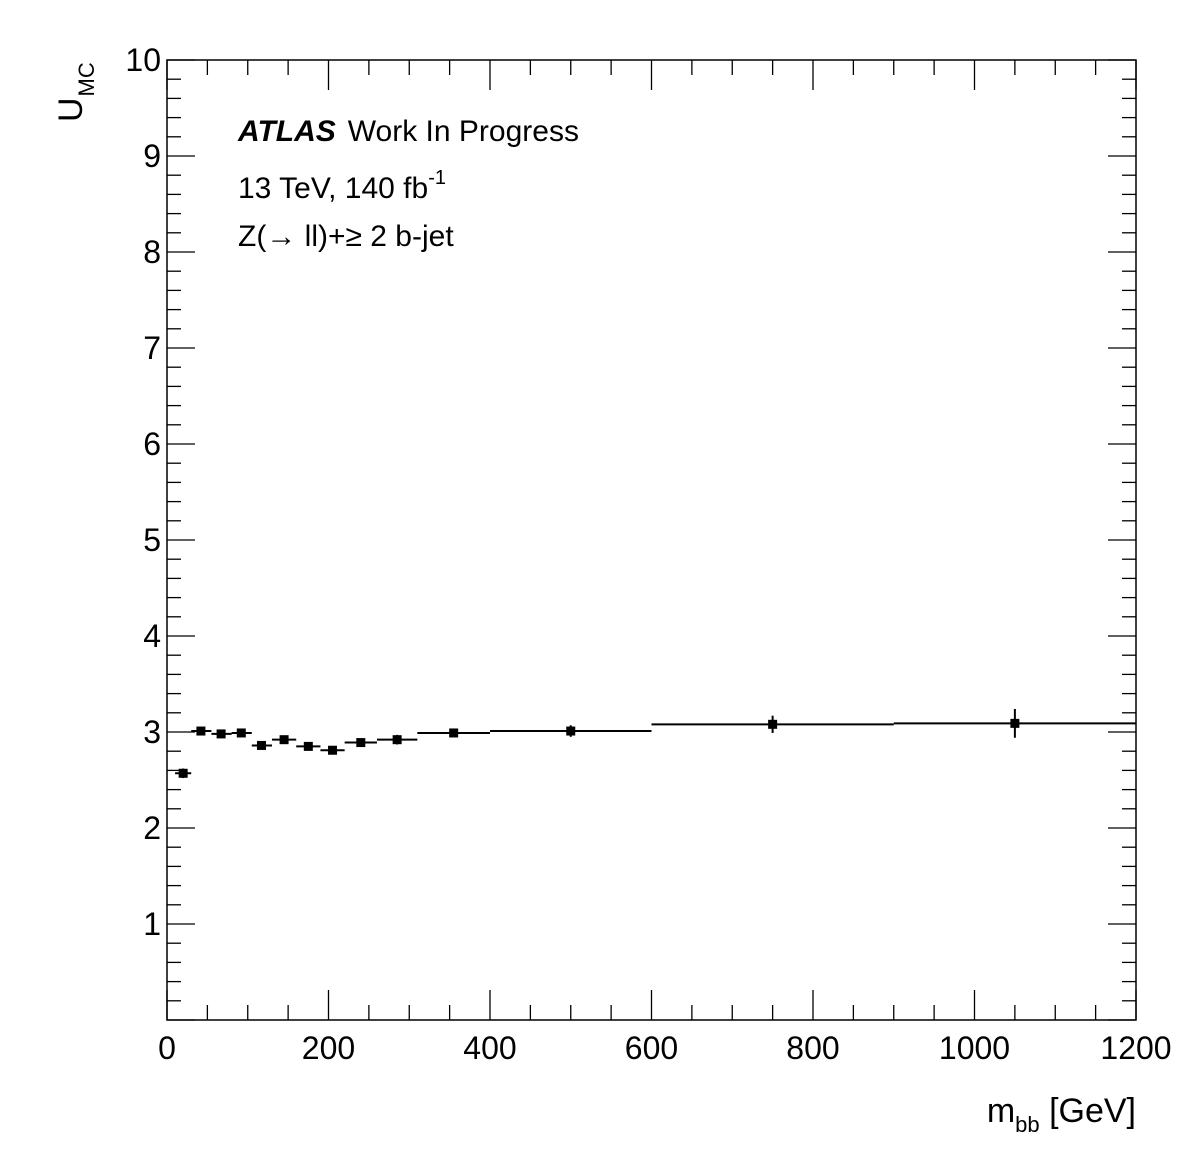 The height and width of the screenshot is (1172, 1196). Describe the element at coordinates (1135, 1048) in the screenshot. I see `x-tick-label: 1200` at that location.